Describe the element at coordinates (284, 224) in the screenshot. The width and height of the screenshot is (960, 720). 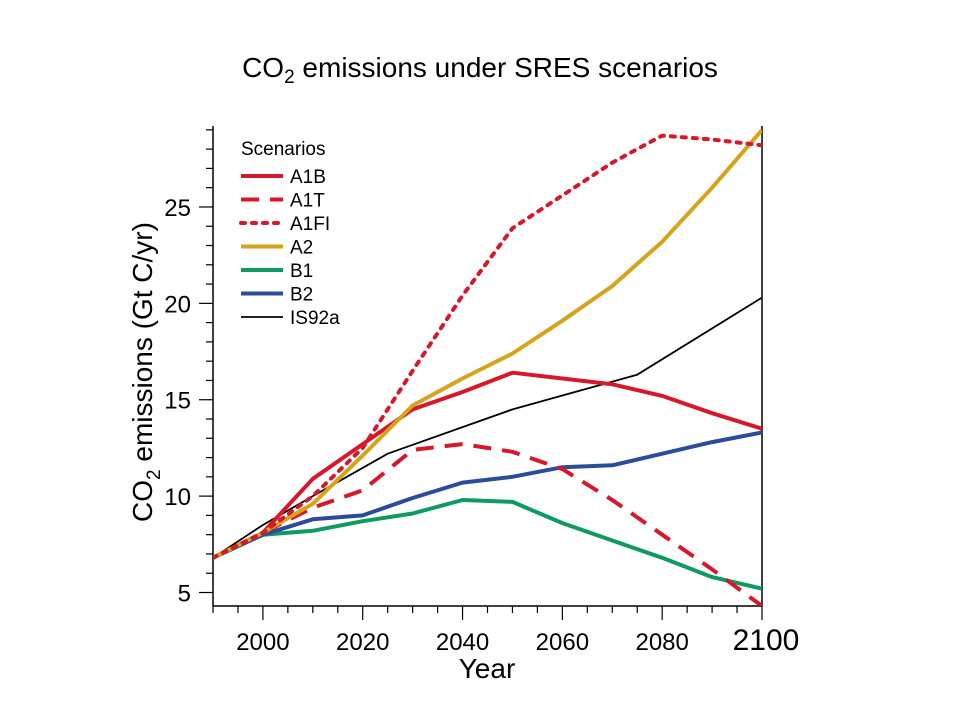
I see `legend-item-a1fi: A1FI` at that location.